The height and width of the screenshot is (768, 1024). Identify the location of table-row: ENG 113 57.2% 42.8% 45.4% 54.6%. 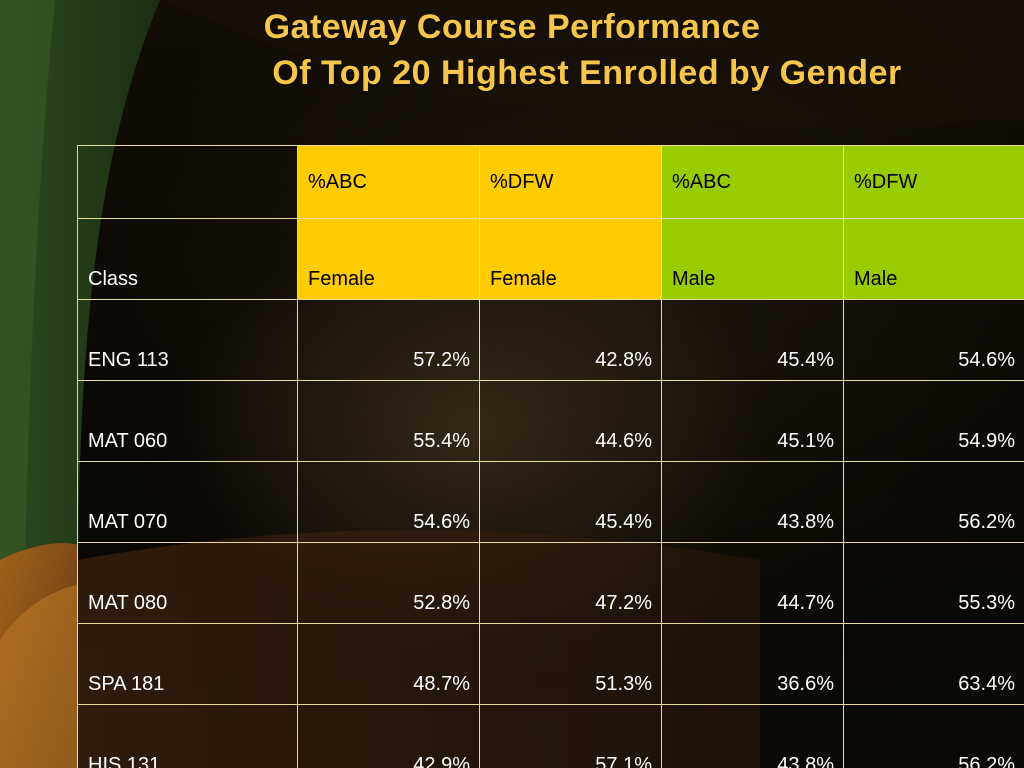
(550, 340).